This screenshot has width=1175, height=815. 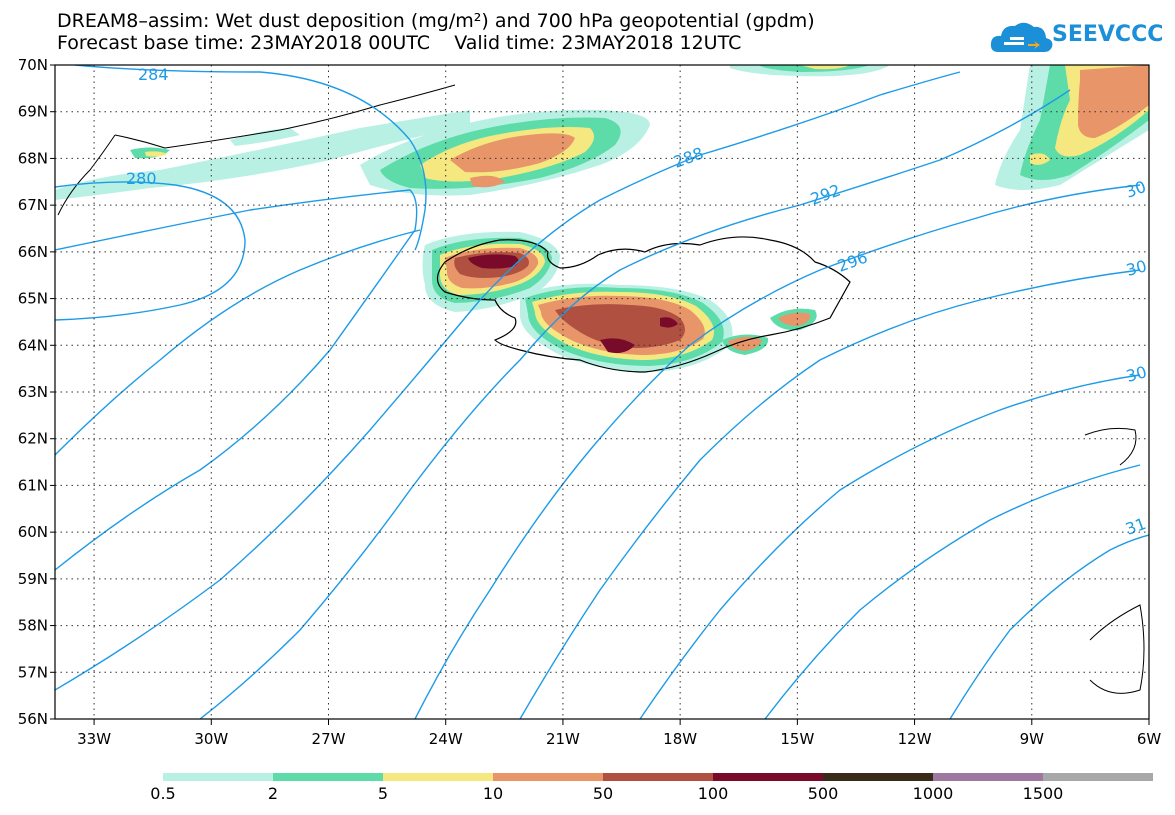 I want to click on contour-label: 31, so click(x=1136, y=526).